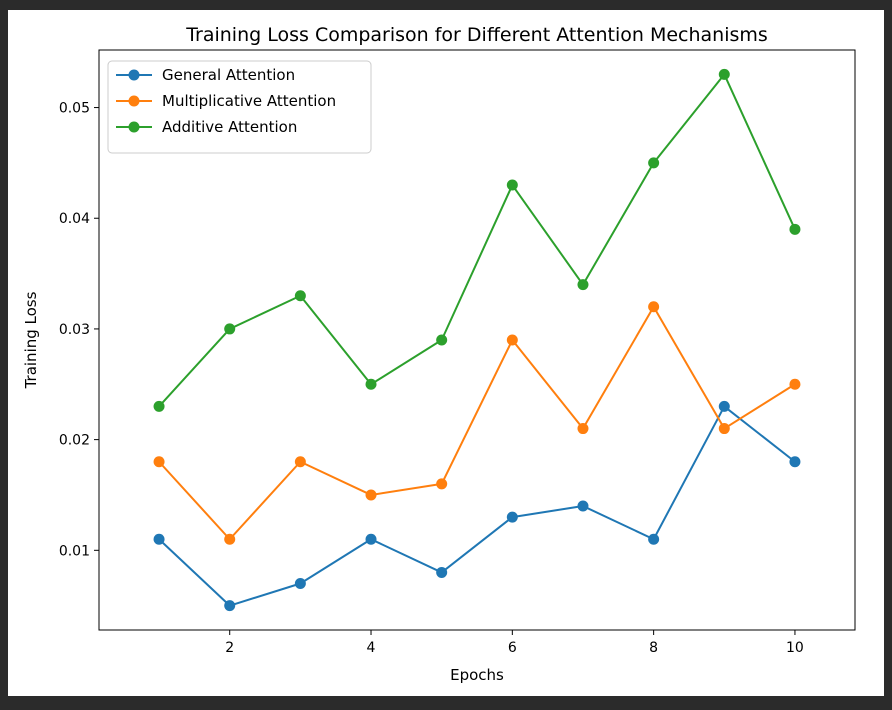 This screenshot has height=710, width=892. Describe the element at coordinates (228, 75) in the screenshot. I see `legend-label-general-attention: General Attention` at that location.